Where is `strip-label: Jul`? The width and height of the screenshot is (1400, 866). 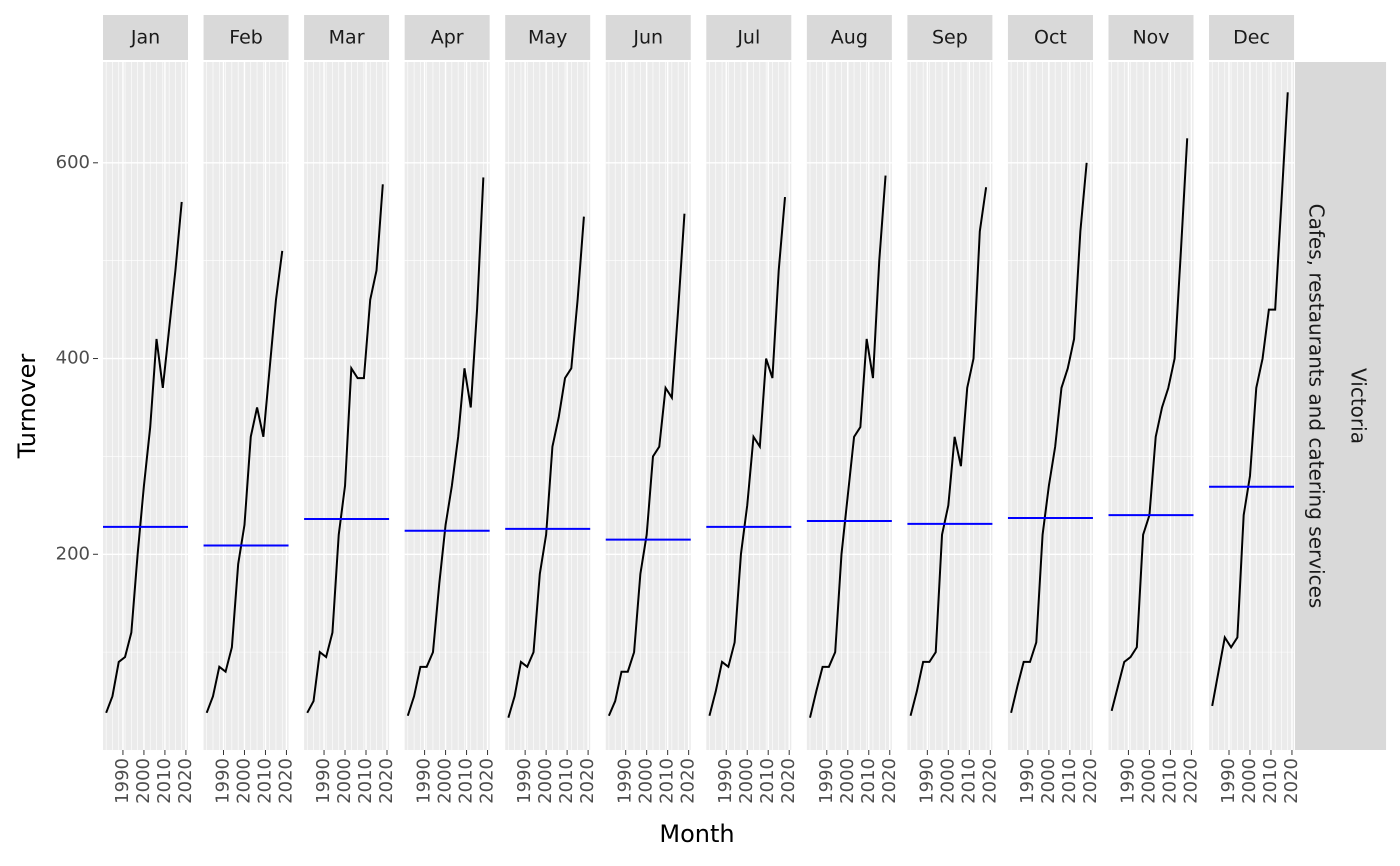 strip-label: Jul is located at coordinates (748, 38).